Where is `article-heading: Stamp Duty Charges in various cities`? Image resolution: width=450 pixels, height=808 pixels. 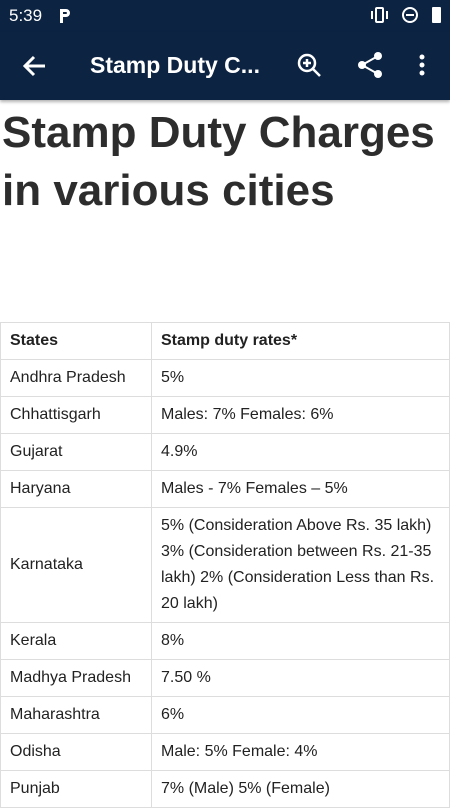 article-heading: Stamp Duty Charges in various cities is located at coordinates (218, 161).